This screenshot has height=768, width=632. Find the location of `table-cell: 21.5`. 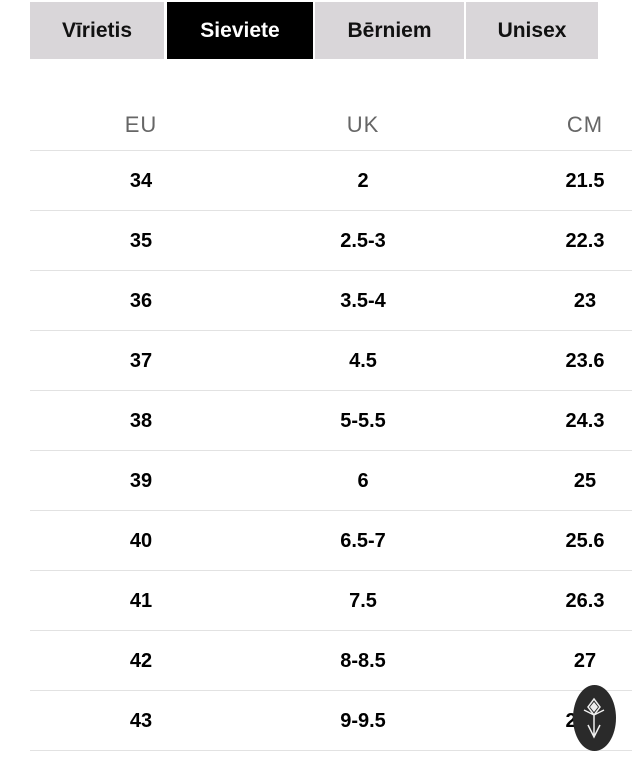

table-cell: 21.5 is located at coordinates (585, 181).